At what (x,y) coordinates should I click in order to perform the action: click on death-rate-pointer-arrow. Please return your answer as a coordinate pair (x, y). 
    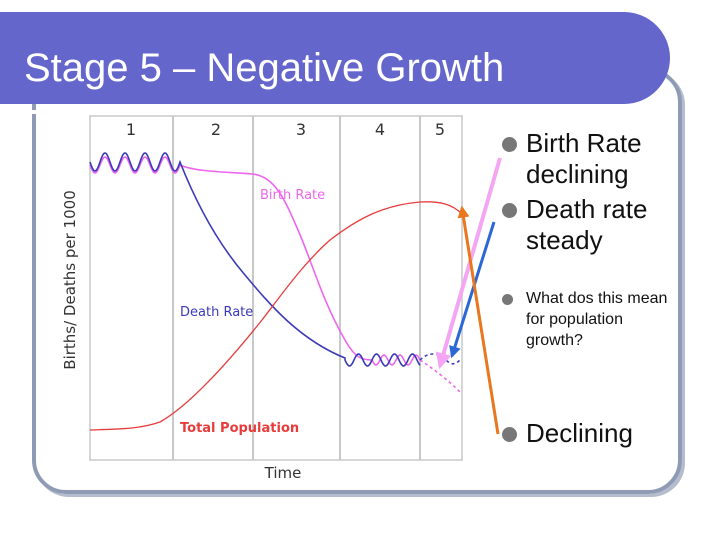
    Looking at the image, I should click on (472, 290).